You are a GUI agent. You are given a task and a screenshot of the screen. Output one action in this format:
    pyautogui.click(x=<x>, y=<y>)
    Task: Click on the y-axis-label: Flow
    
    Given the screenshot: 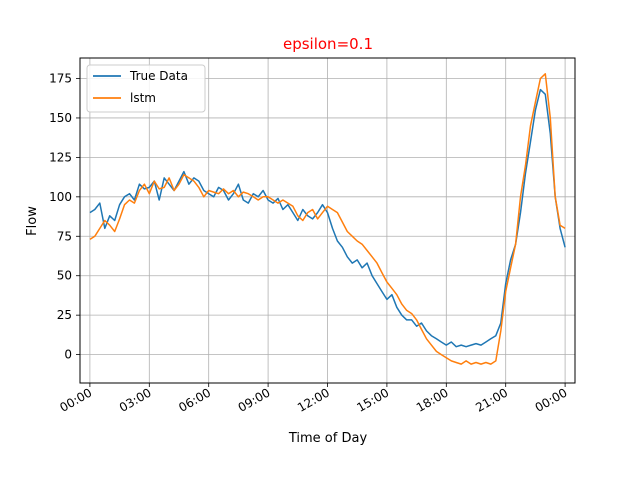 What is the action you would take?
    pyautogui.click(x=32, y=221)
    